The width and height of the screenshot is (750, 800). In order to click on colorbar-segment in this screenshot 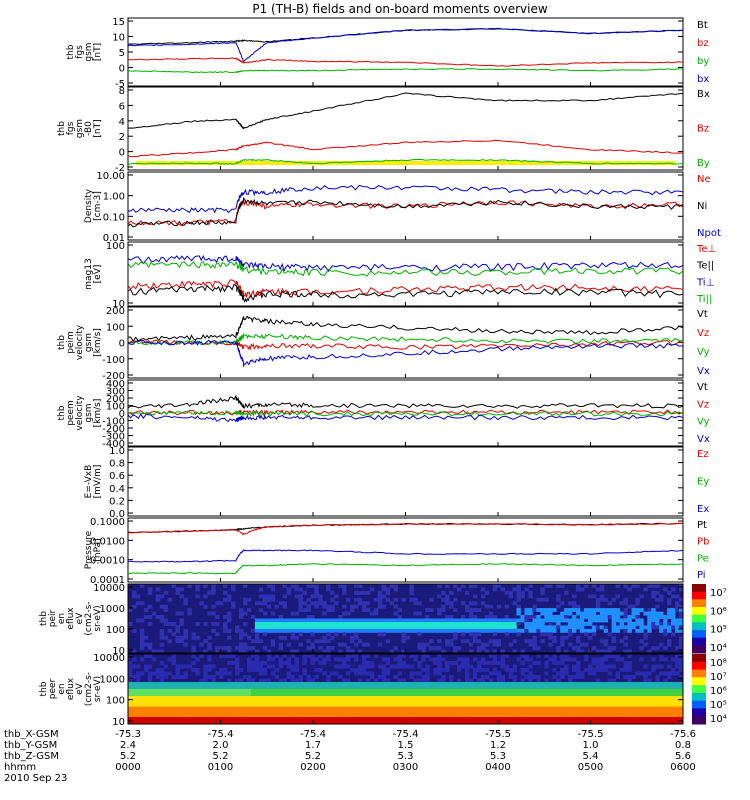, I will do `click(699, 720)`.